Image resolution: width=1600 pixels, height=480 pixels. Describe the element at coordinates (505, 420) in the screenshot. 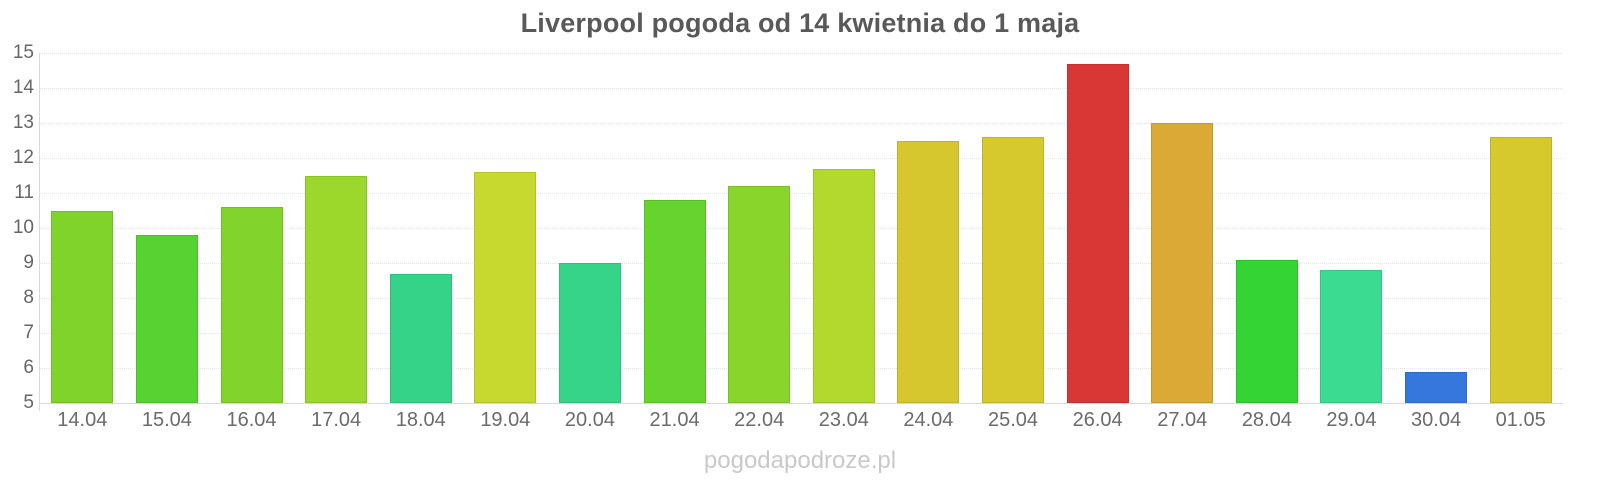

I see `x-tick-label-19.04: 19.04` at that location.